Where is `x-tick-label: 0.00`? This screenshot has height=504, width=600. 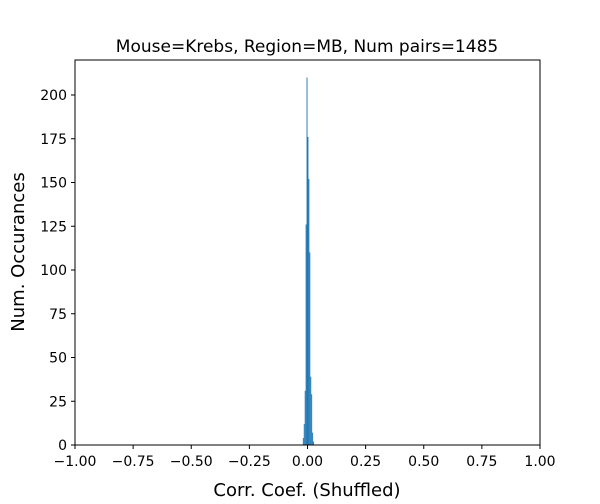 x-tick-label: 0.00 is located at coordinates (307, 462).